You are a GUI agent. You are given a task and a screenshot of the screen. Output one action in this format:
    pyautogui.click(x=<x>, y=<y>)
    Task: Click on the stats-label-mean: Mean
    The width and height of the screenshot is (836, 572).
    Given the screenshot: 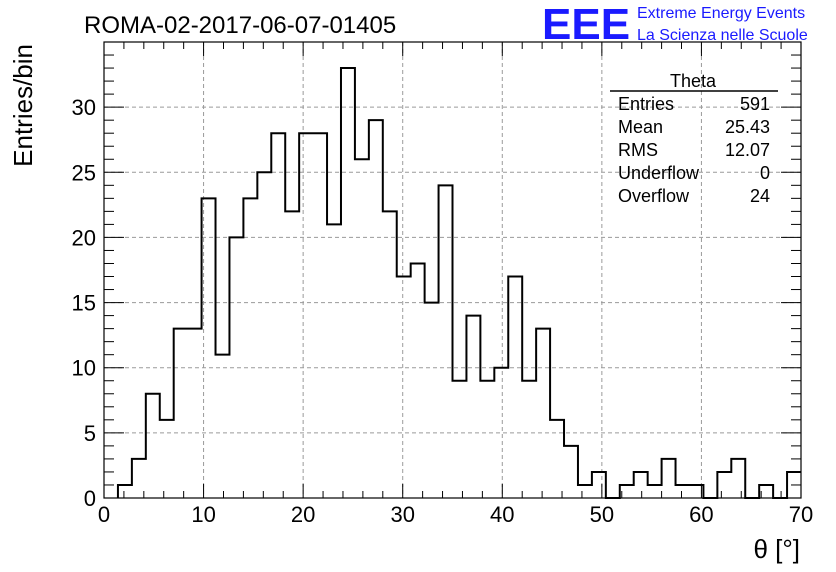 What is the action you would take?
    pyautogui.click(x=640, y=127)
    